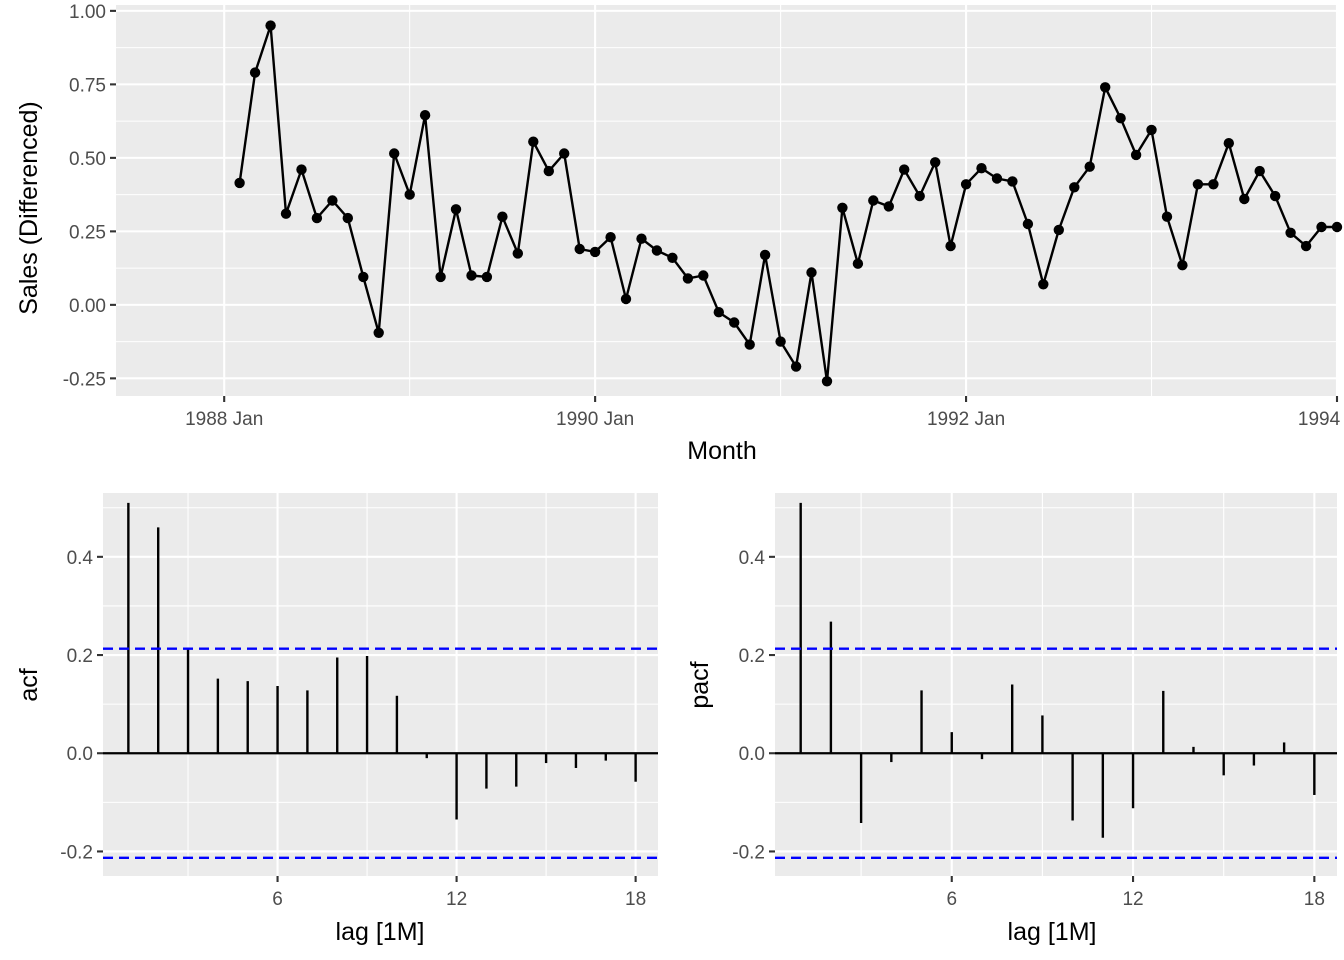 The width and height of the screenshot is (1344, 960). What do you see at coordinates (635, 899) in the screenshot?
I see `acf-x-tick-label-18: 18` at bounding box center [635, 899].